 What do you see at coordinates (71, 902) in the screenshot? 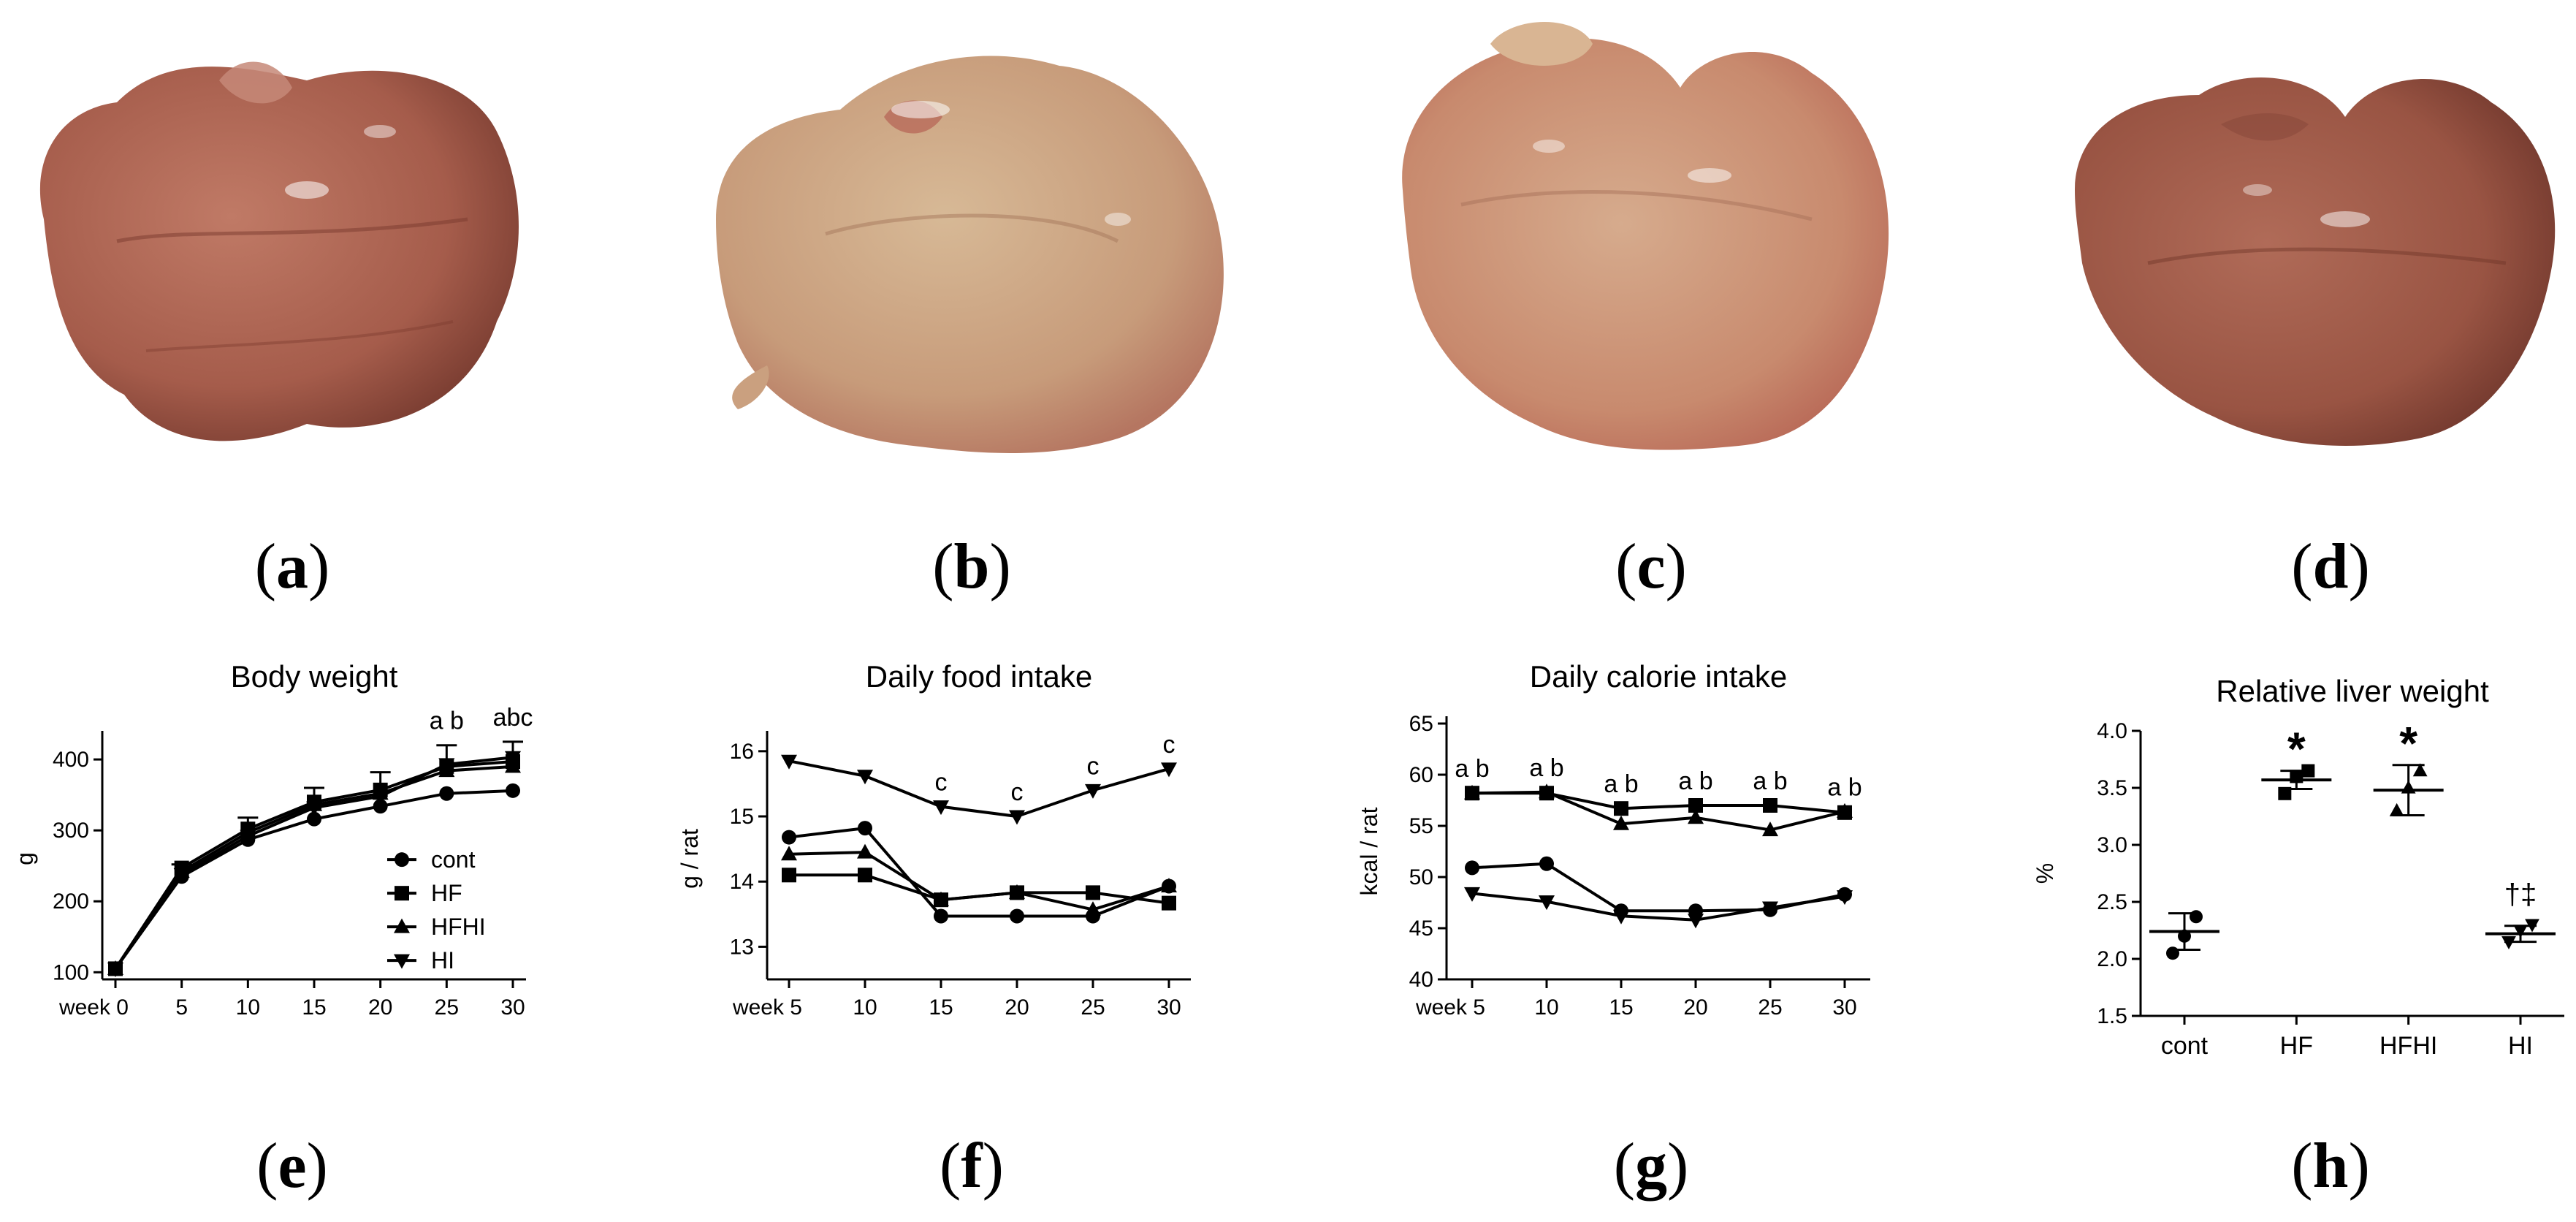
I see `y-tick-label: 200` at bounding box center [71, 902].